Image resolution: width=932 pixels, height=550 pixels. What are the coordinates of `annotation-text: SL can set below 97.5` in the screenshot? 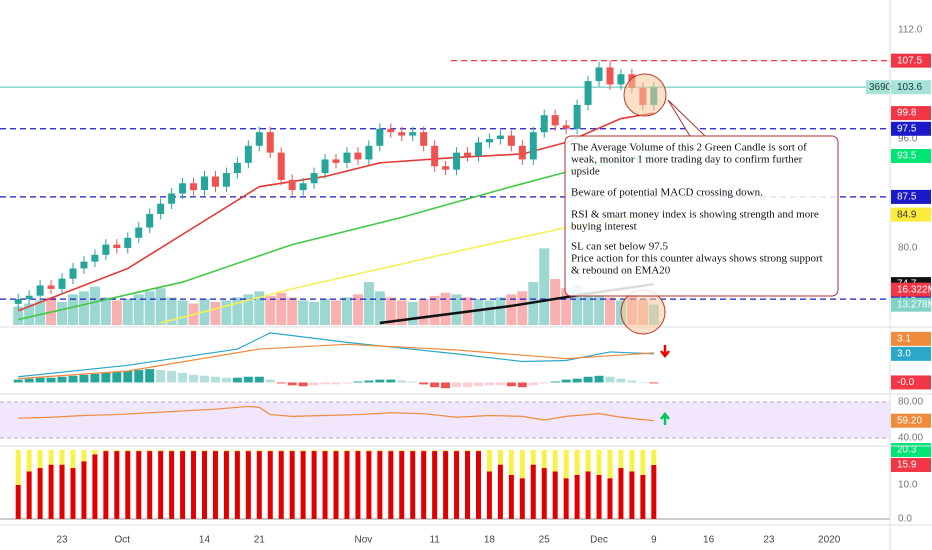 It's located at (620, 247).